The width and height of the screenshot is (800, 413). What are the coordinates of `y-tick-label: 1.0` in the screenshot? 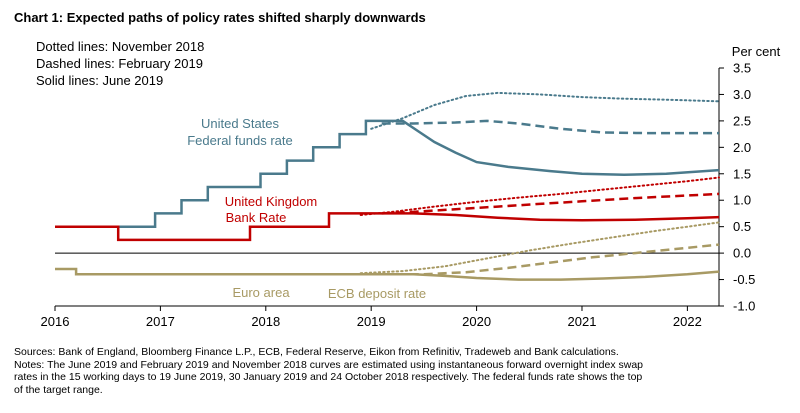 It's located at (742, 200).